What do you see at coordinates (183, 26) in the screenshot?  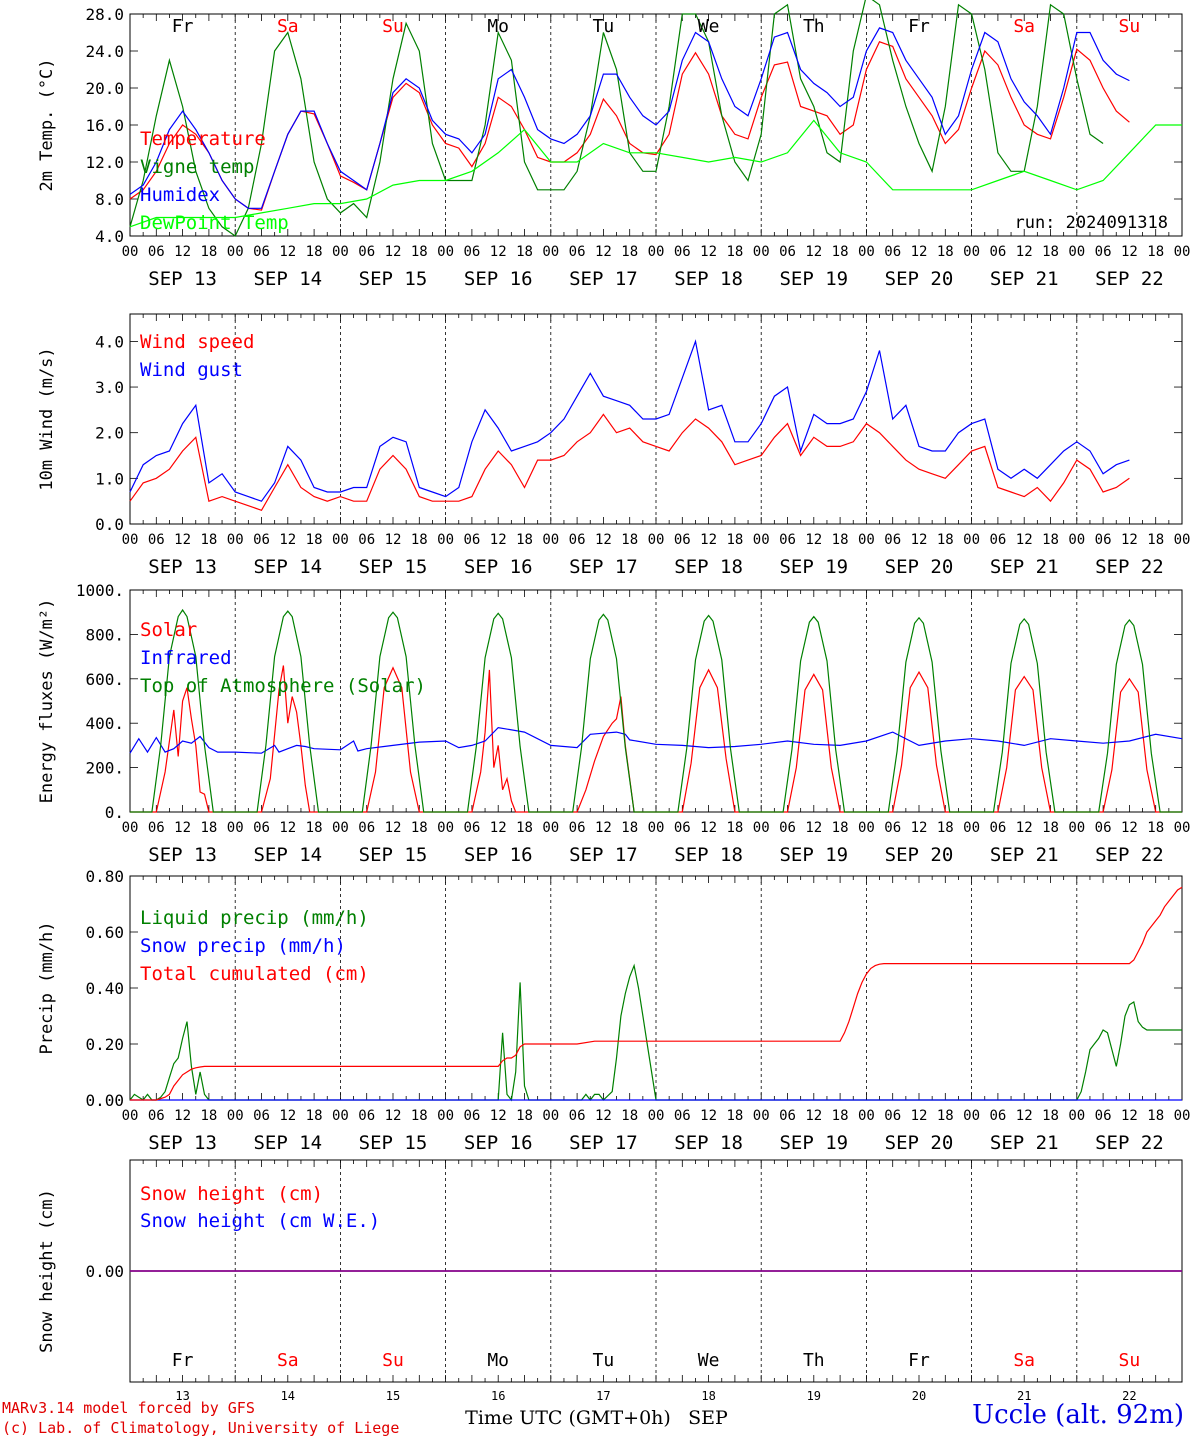 I see `weekday-label: Fr` at bounding box center [183, 26].